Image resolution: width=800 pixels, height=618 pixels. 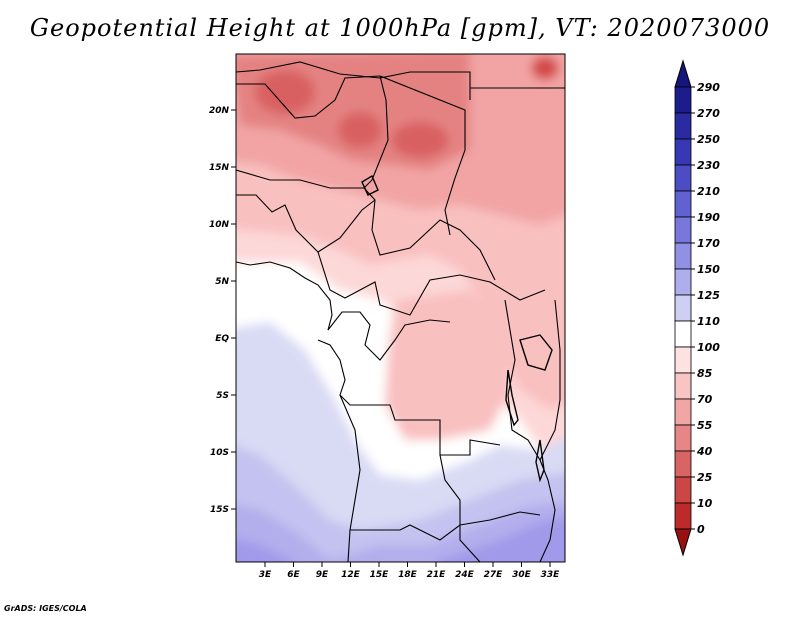 I want to click on colorbar-label: 0, so click(x=701, y=529).